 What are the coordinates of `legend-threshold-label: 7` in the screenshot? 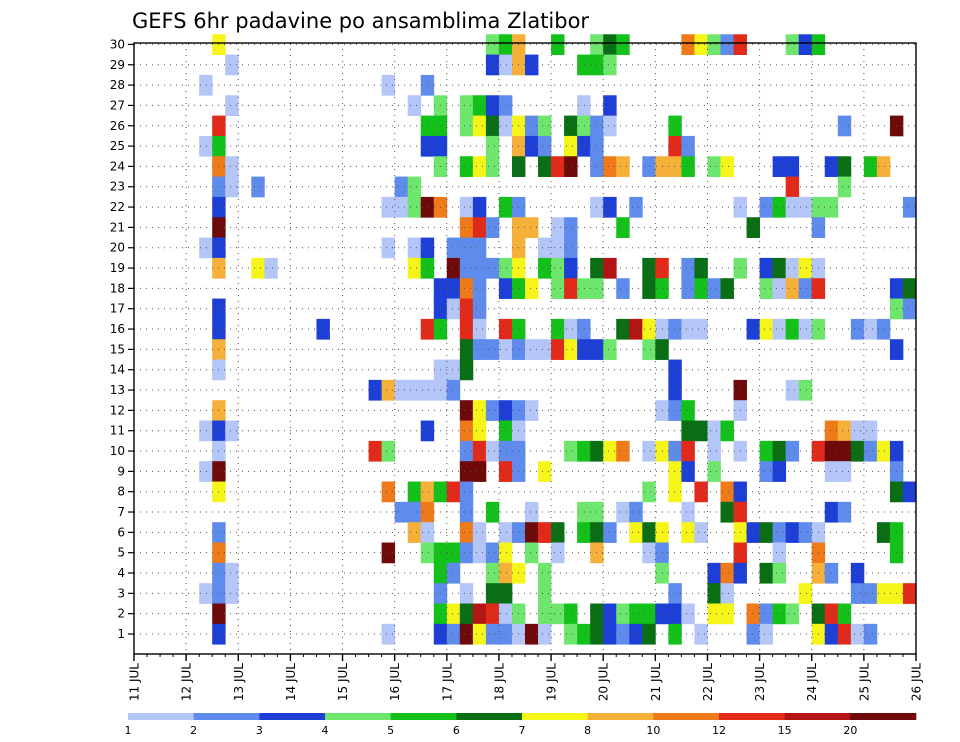 It's located at (522, 730).